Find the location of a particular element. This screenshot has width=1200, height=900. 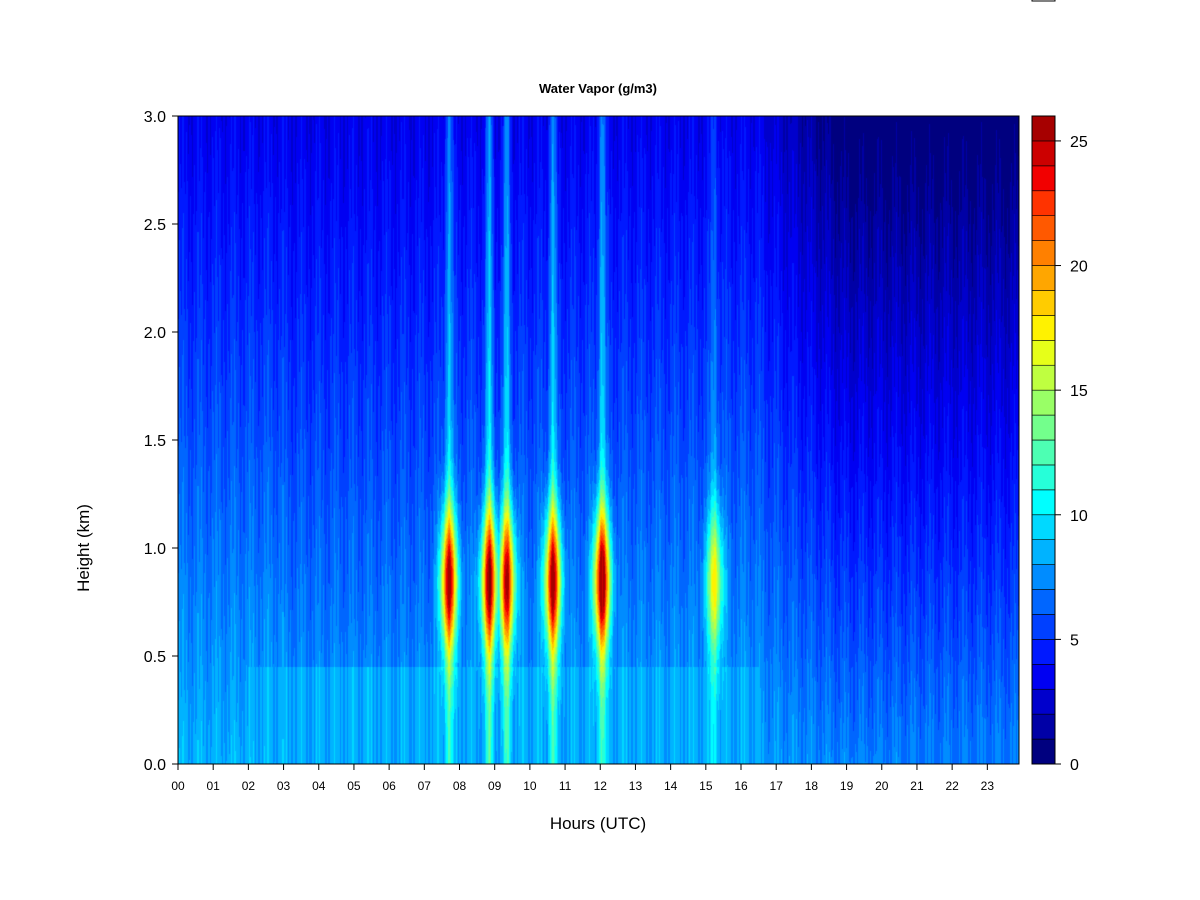

x-tick-label: 10 is located at coordinates (530, 786).